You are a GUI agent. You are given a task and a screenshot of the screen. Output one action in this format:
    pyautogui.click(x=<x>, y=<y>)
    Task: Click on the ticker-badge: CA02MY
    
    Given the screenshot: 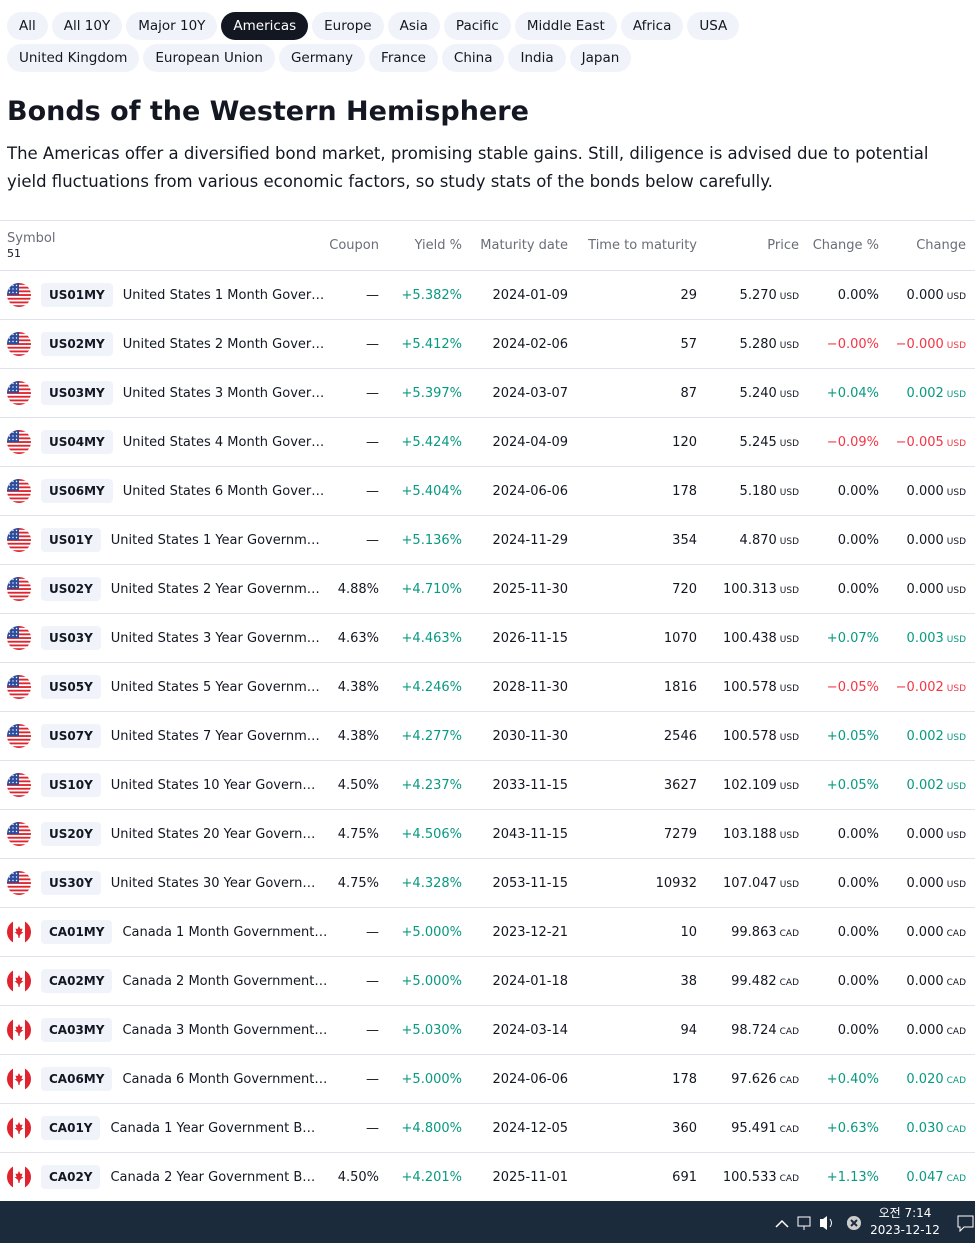 What is the action you would take?
    pyautogui.click(x=77, y=981)
    